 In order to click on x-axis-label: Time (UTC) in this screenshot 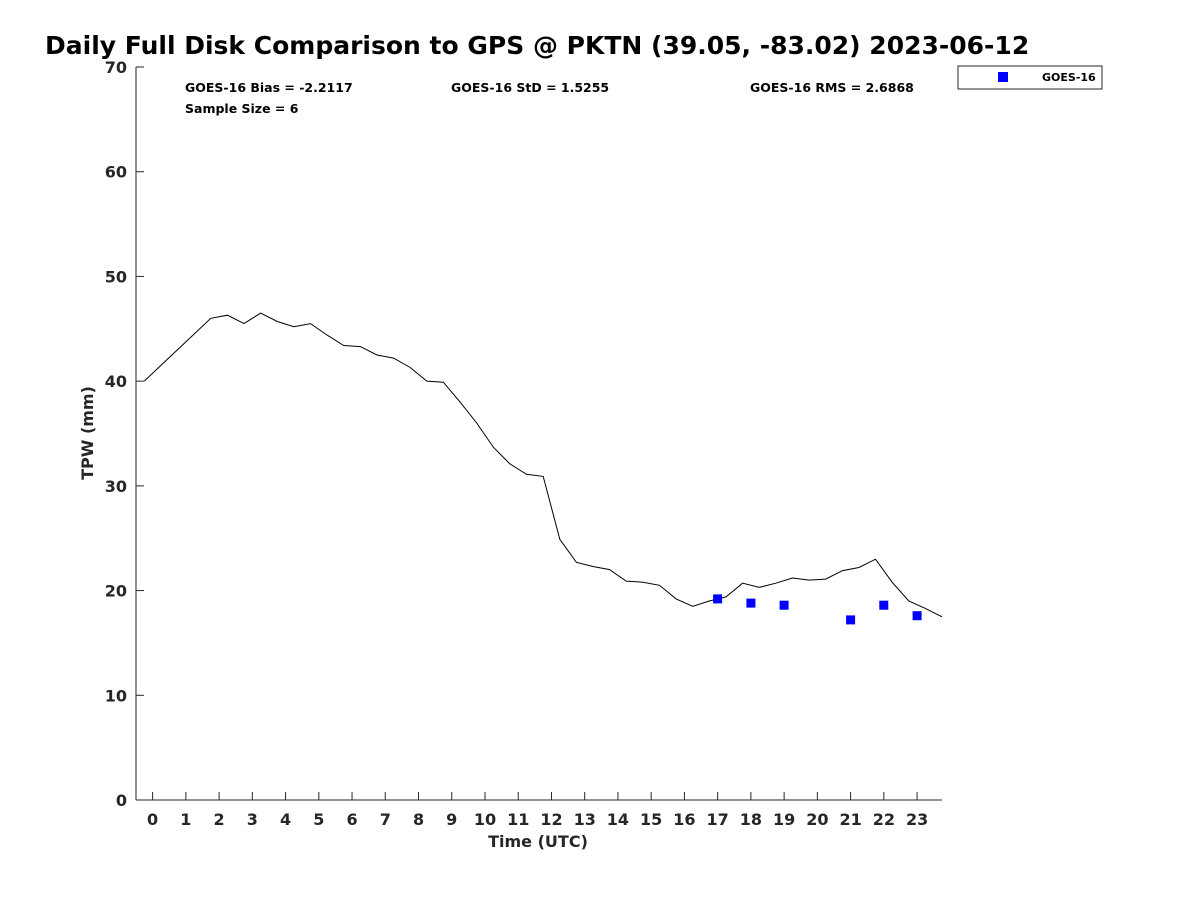, I will do `click(538, 841)`.